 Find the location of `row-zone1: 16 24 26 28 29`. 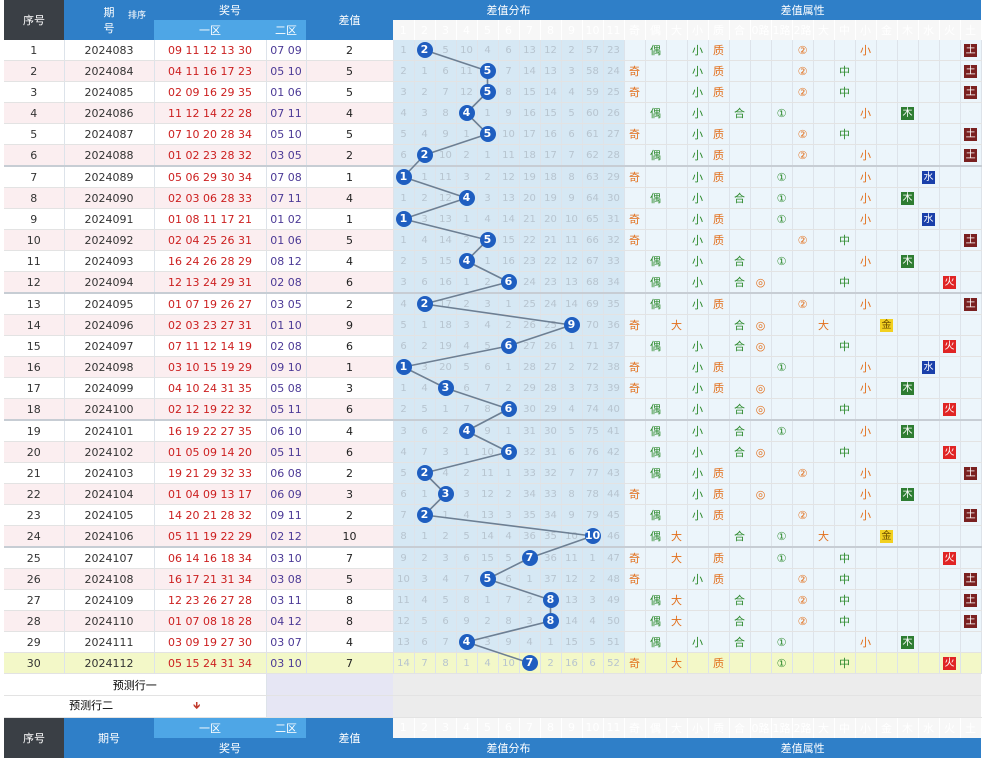

row-zone1: 16 24 26 28 29 is located at coordinates (210, 261).